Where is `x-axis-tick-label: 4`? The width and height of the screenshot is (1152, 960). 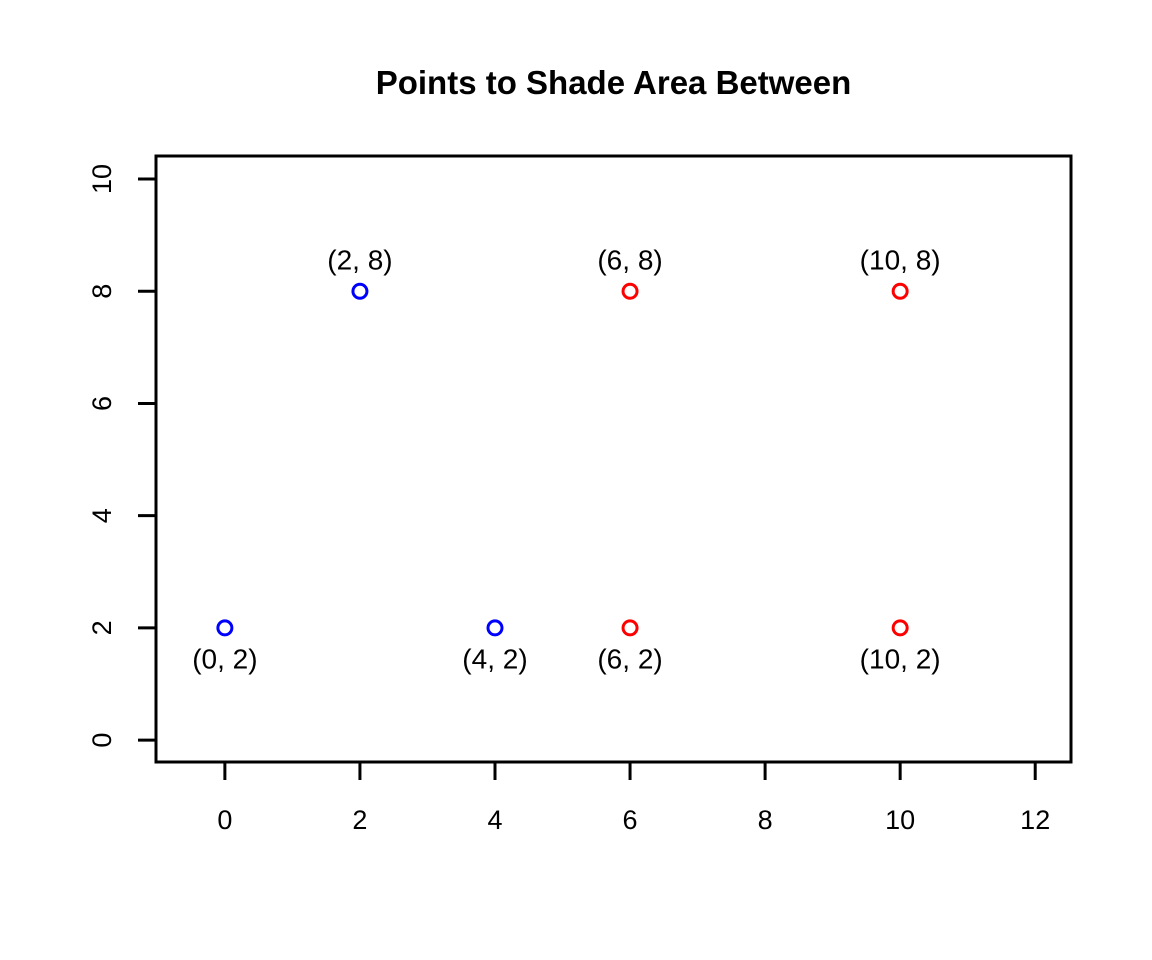 x-axis-tick-label: 4 is located at coordinates (494, 820).